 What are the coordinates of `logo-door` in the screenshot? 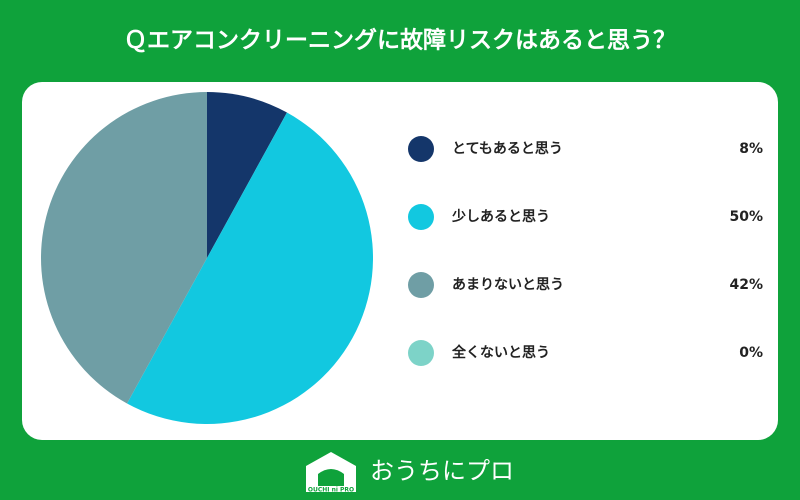 It's located at (331, 477).